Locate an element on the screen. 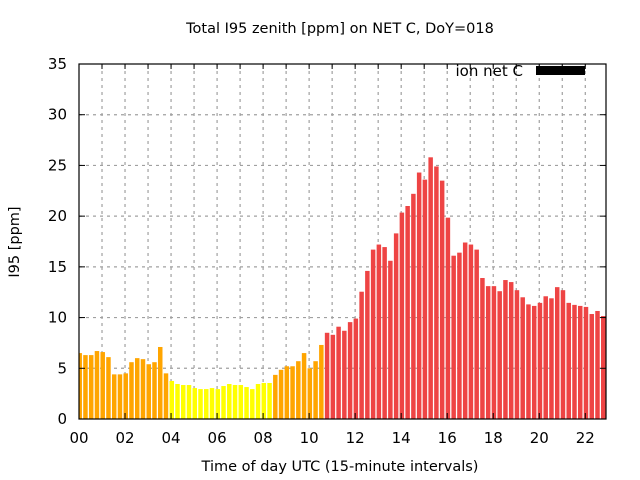 This screenshot has width=640, height=480. x-tick-label: 16 is located at coordinates (447, 438).